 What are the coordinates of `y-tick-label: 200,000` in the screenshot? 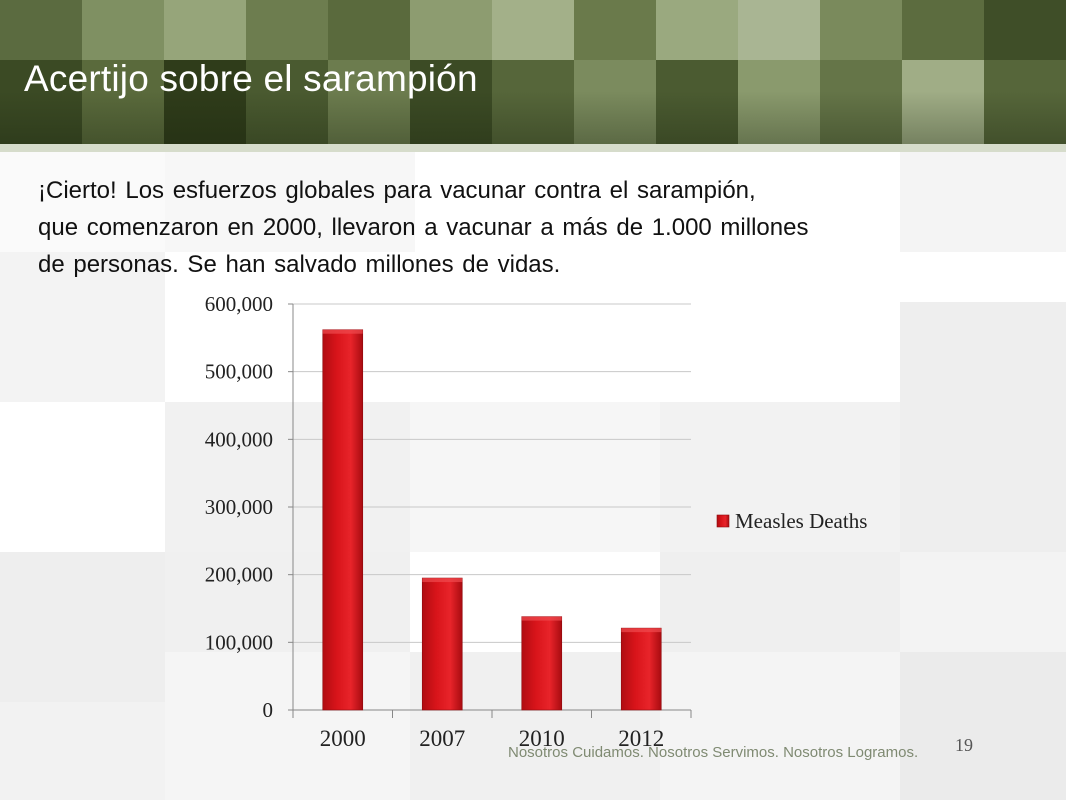 It's located at (239, 575).